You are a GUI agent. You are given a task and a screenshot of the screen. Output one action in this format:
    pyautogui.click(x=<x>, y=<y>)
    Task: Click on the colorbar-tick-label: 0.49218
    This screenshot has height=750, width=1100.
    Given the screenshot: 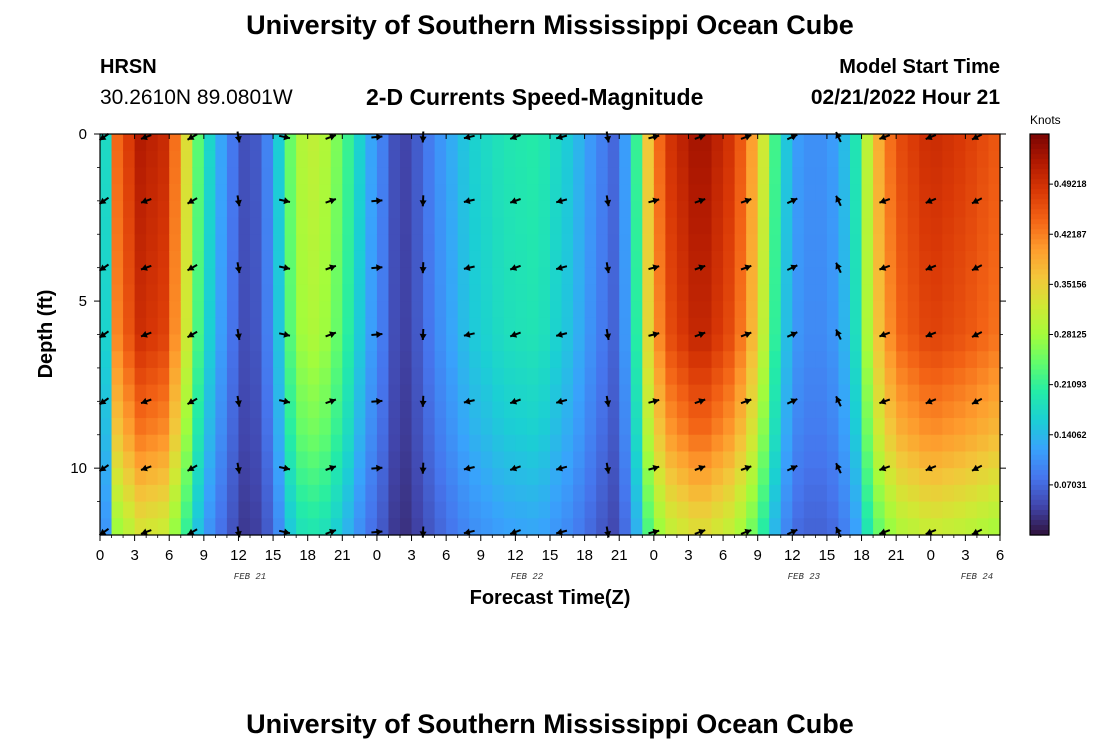 What is the action you would take?
    pyautogui.click(x=1070, y=184)
    